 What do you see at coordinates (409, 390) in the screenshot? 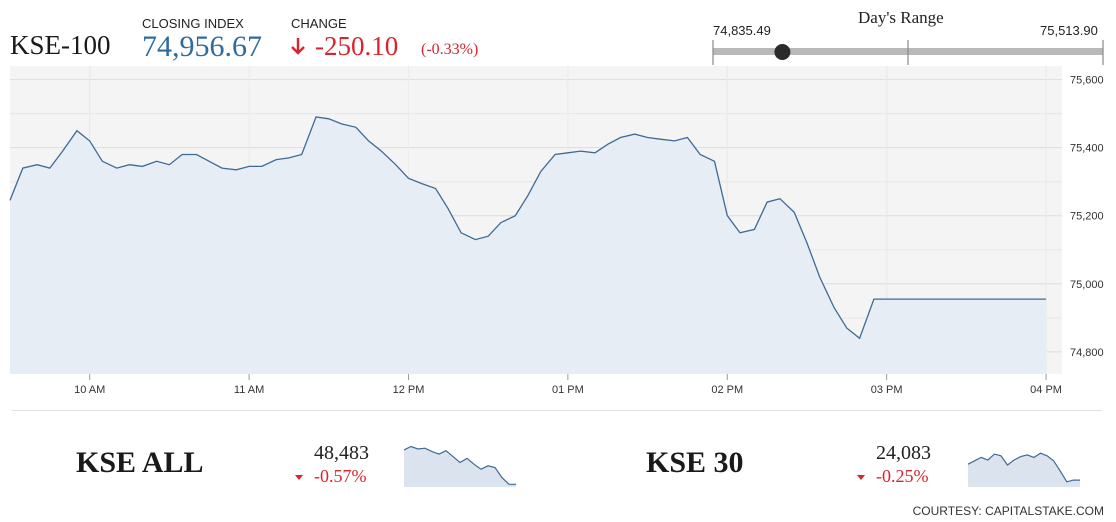
I see `x-tick-label: 12 PM` at bounding box center [409, 390].